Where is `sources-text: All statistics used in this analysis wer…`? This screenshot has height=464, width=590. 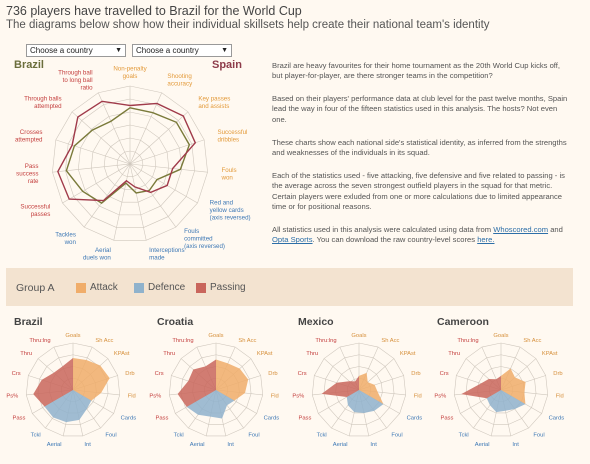 sources-text: All statistics used in this analysis wer… is located at coordinates (382, 229).